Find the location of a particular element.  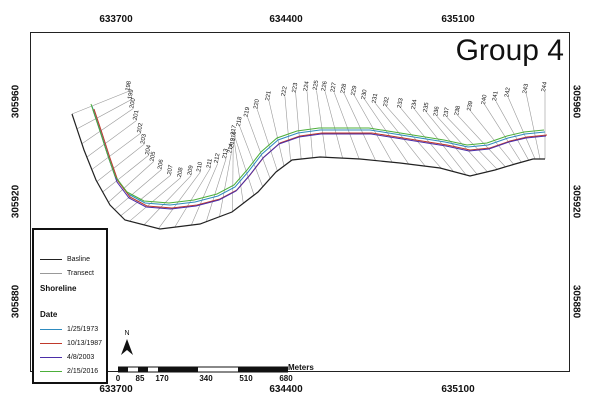

legend-item-date: 4/8/2003 is located at coordinates (67, 357).